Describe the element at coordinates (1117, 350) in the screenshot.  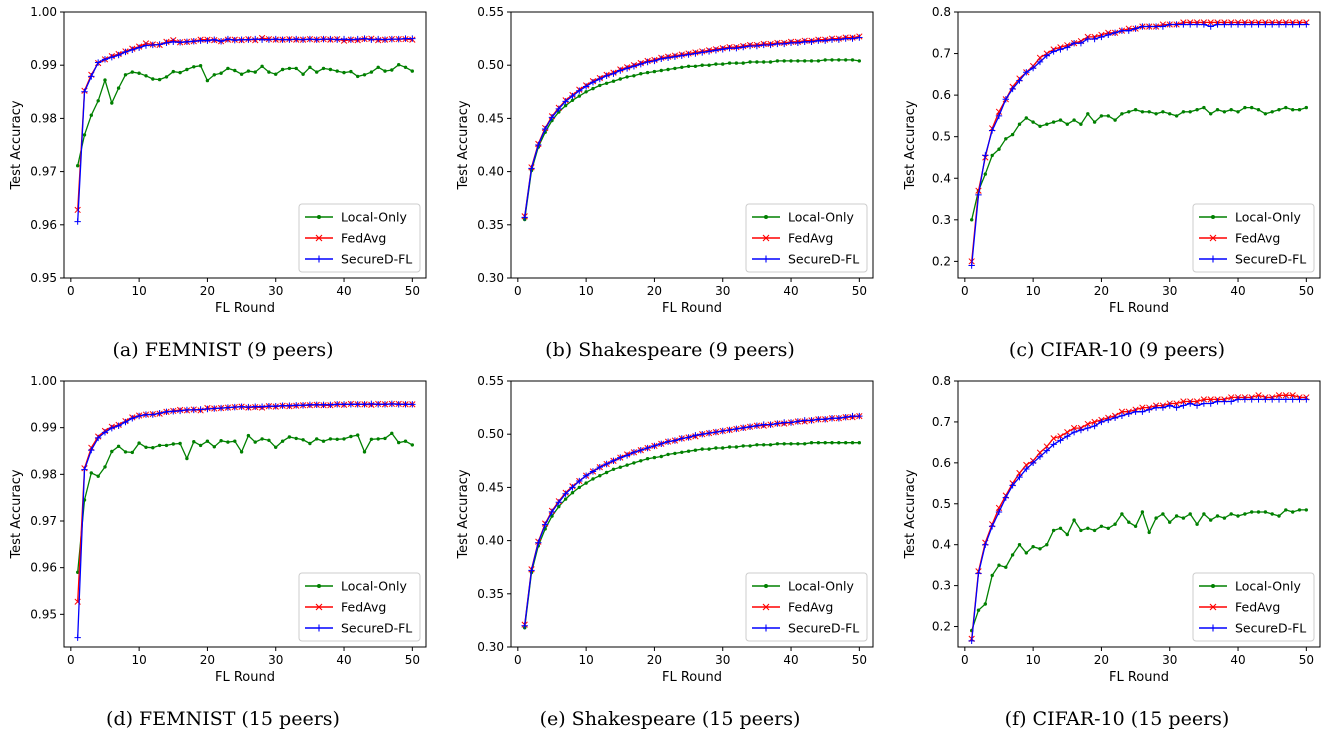
I see `chart-caption: (c) CIFAR-10 (9 peers)` at that location.